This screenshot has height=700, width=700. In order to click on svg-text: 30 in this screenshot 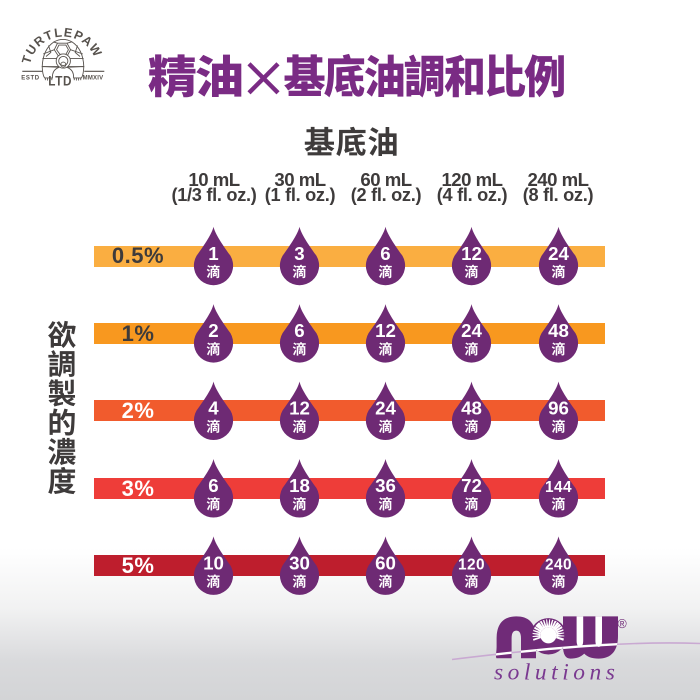, I will do `click(299, 563)`.